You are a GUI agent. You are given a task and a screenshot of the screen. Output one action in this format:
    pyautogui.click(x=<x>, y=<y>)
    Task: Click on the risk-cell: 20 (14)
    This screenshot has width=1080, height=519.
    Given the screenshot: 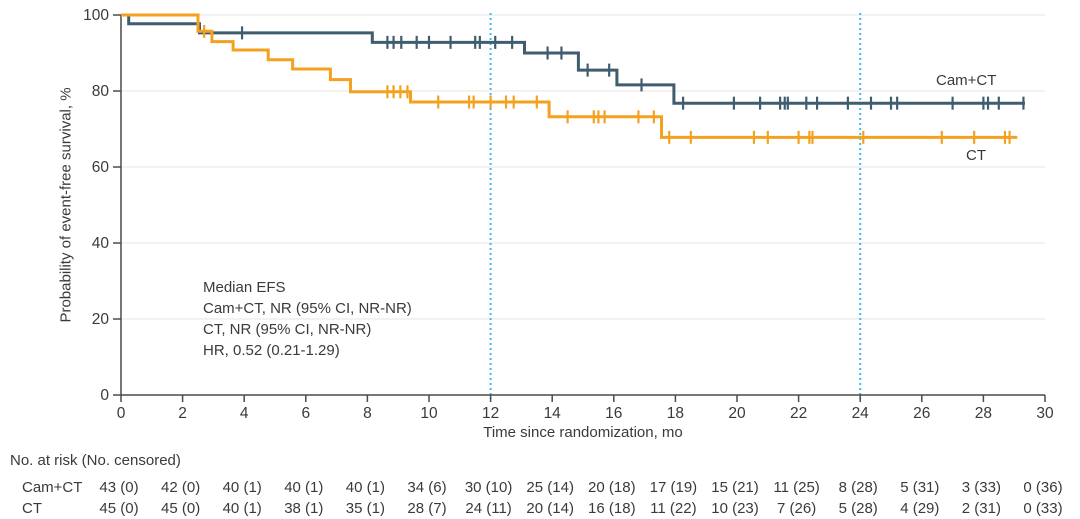 What is the action you would take?
    pyautogui.click(x=550, y=508)
    